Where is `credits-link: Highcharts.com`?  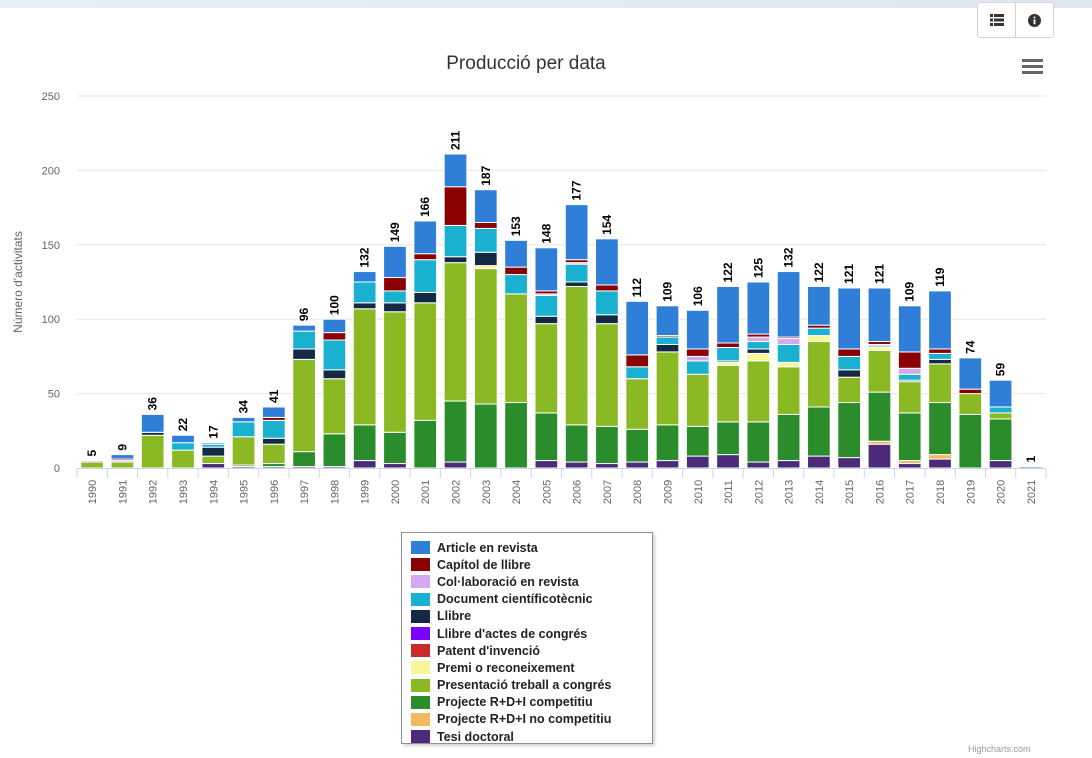
credits-link: Highcharts.com is located at coordinates (999, 749).